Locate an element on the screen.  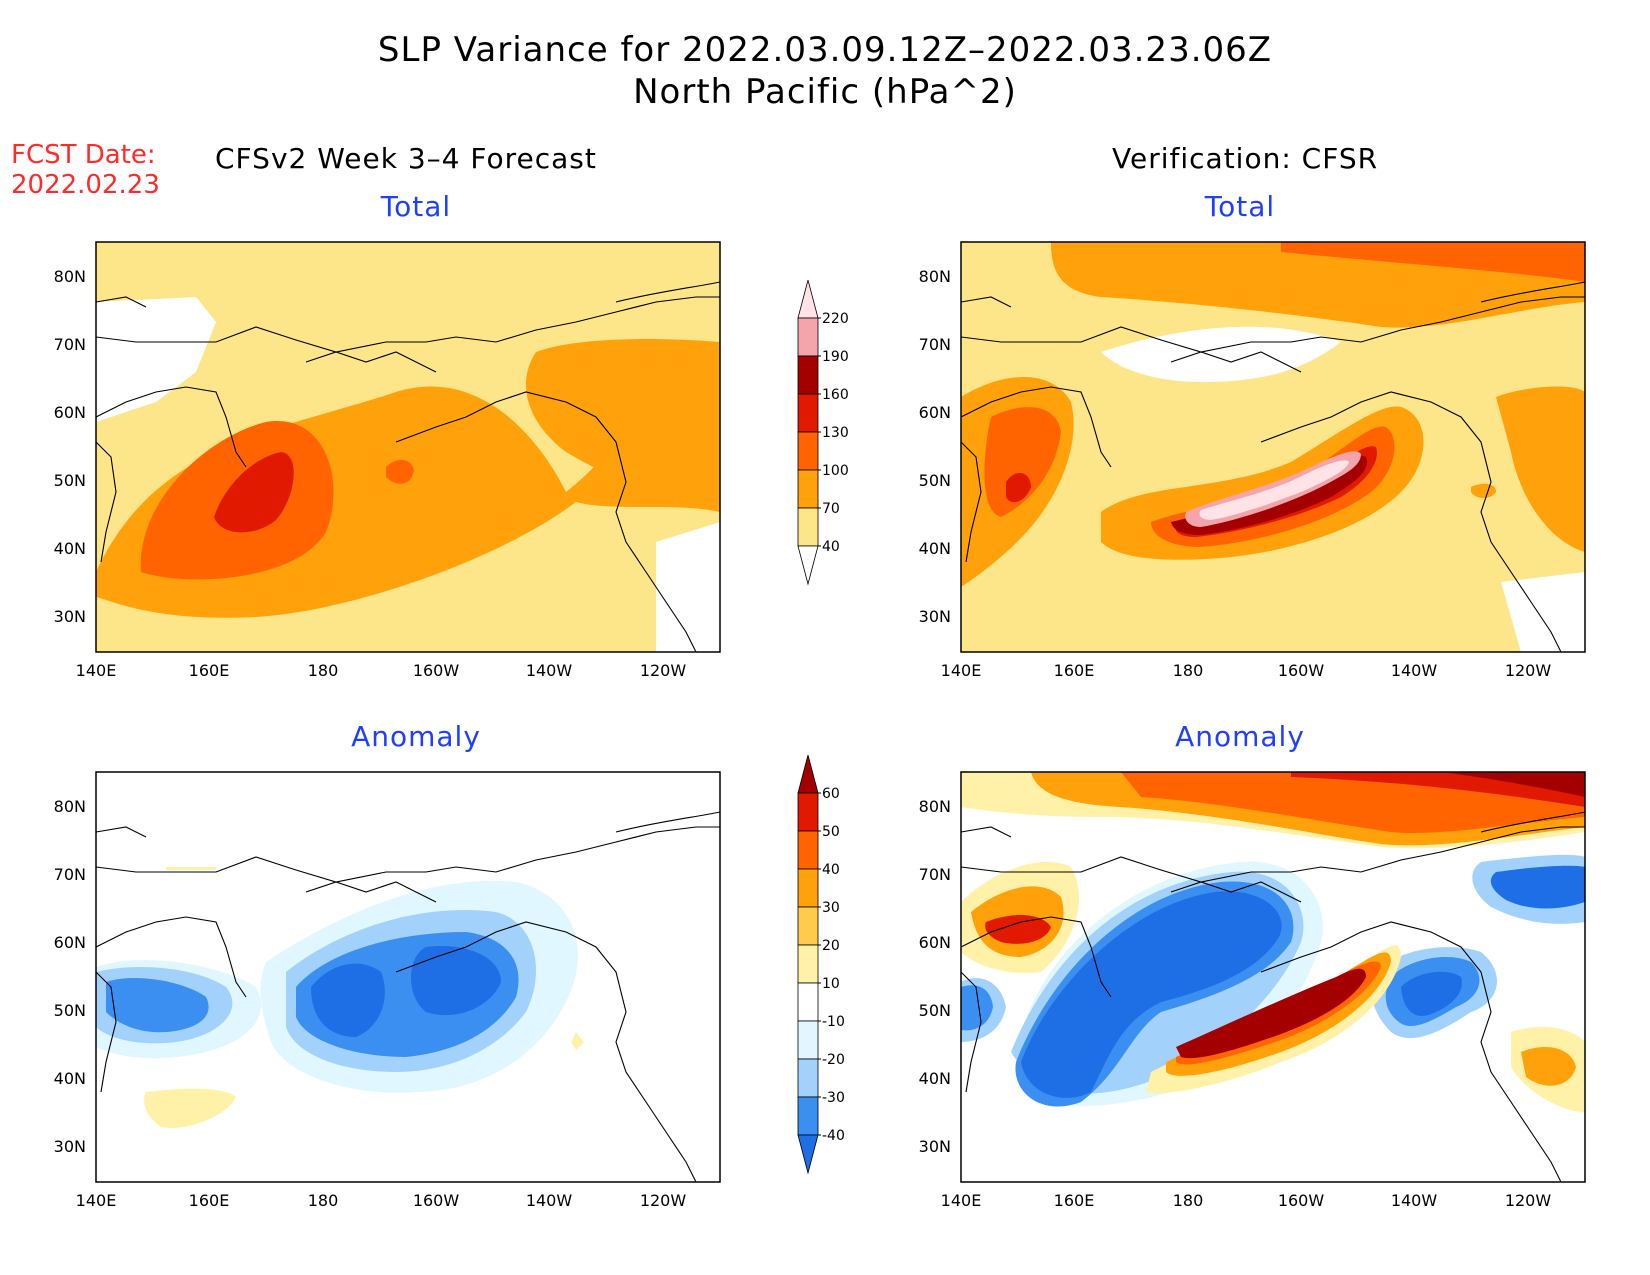
verification-anomaly-lon-axis: 140E 160E 180 160W 140W 120W is located at coordinates (1246, 1200).